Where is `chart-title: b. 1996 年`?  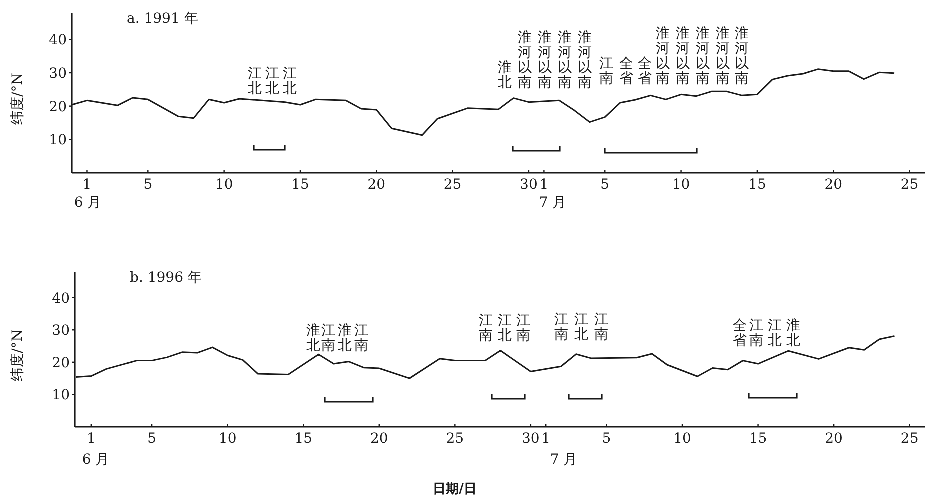
chart-title: b. 1996 年 is located at coordinates (166, 278).